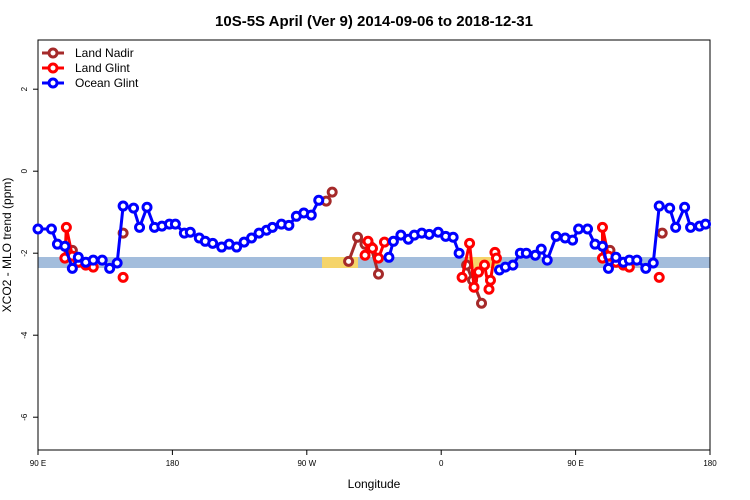 The image size is (750, 500). Describe the element at coordinates (24, 253) in the screenshot. I see `y-tick-label: -2` at that location.